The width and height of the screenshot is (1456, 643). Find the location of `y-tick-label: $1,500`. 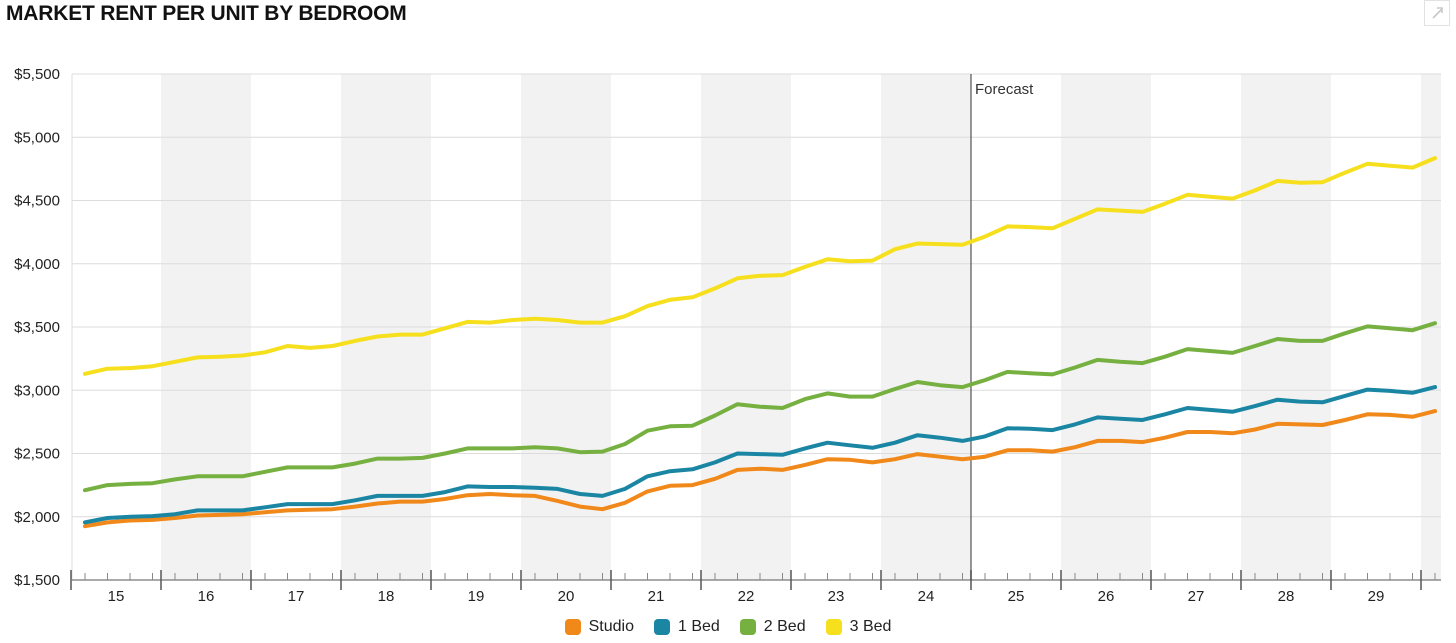

y-tick-label: $1,500 is located at coordinates (37, 580).